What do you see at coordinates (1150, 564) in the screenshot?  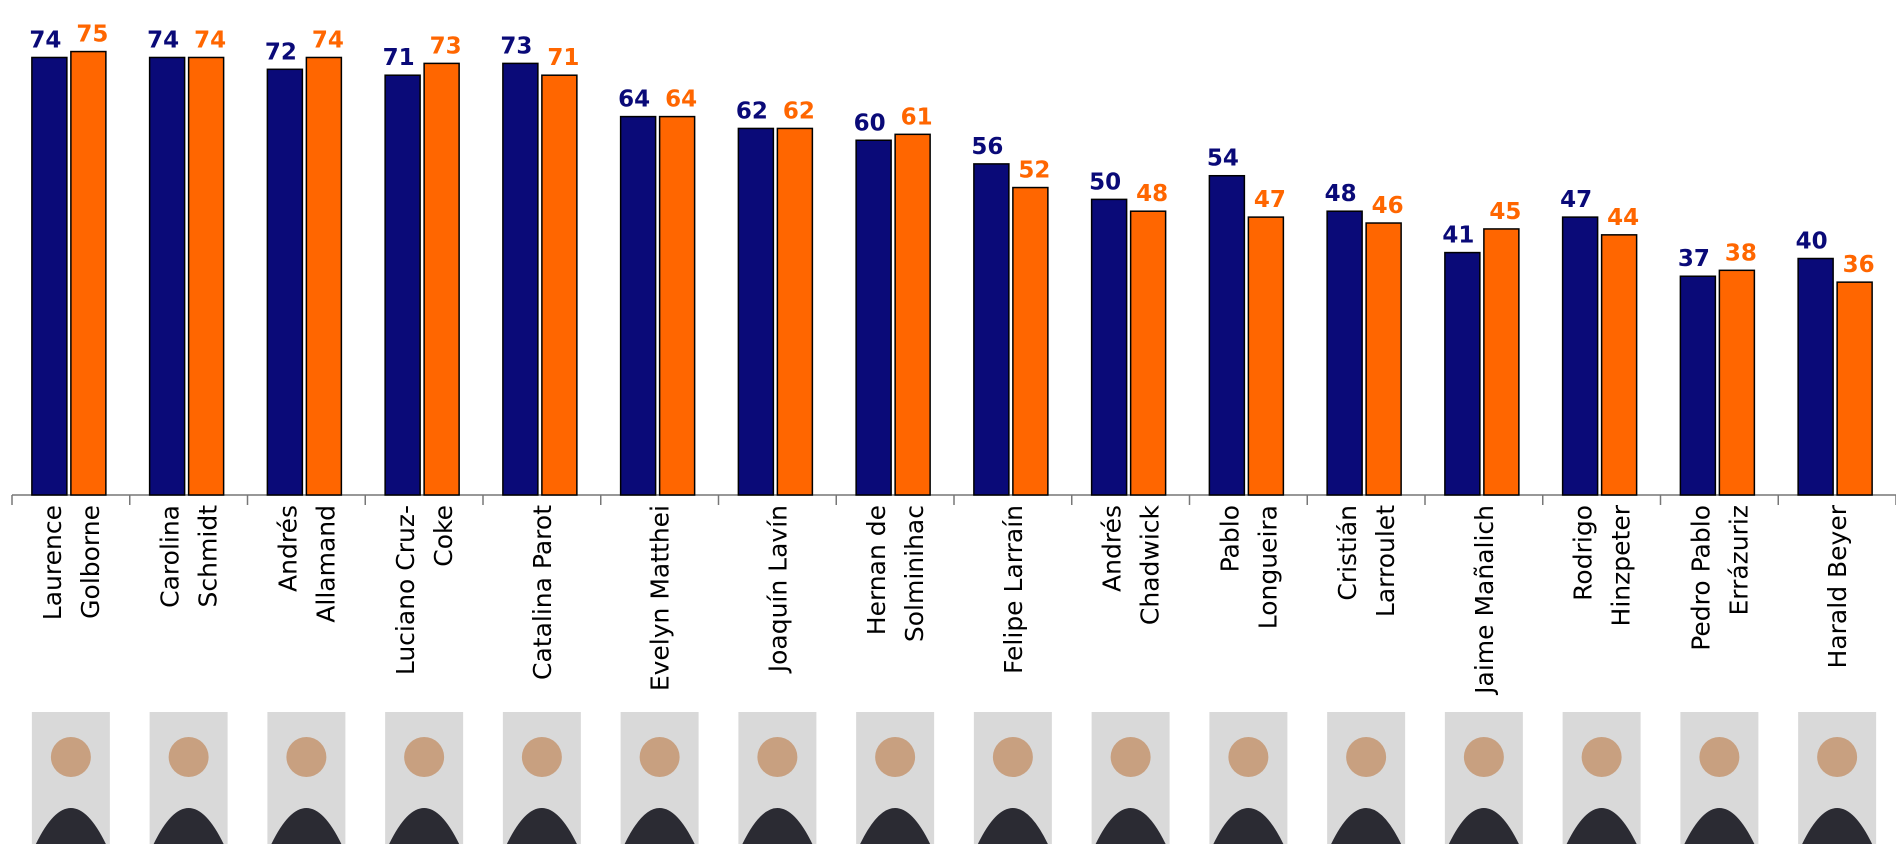 I see `category-label-line: Chadwick` at bounding box center [1150, 564].